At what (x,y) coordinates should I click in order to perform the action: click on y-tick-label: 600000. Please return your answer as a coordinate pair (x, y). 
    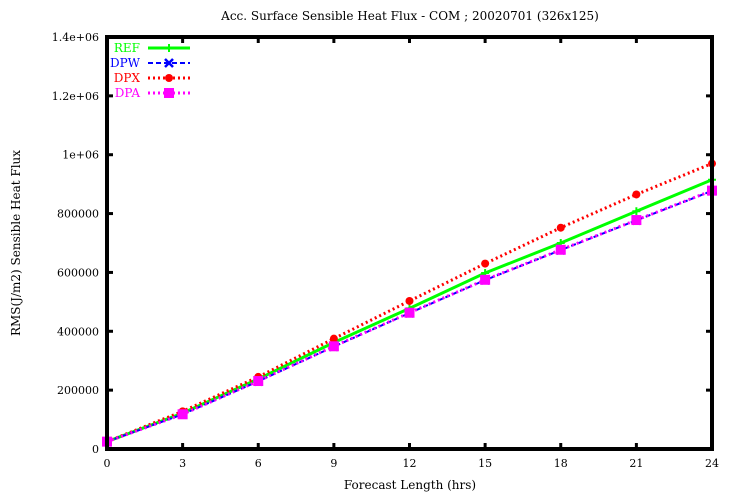
    Looking at the image, I should click on (78, 272).